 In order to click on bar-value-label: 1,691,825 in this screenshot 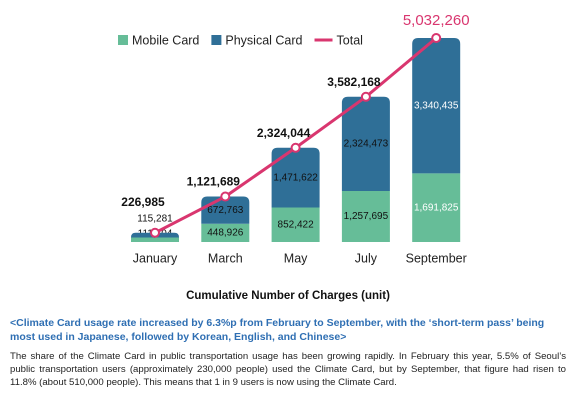, I will do `click(436, 207)`.